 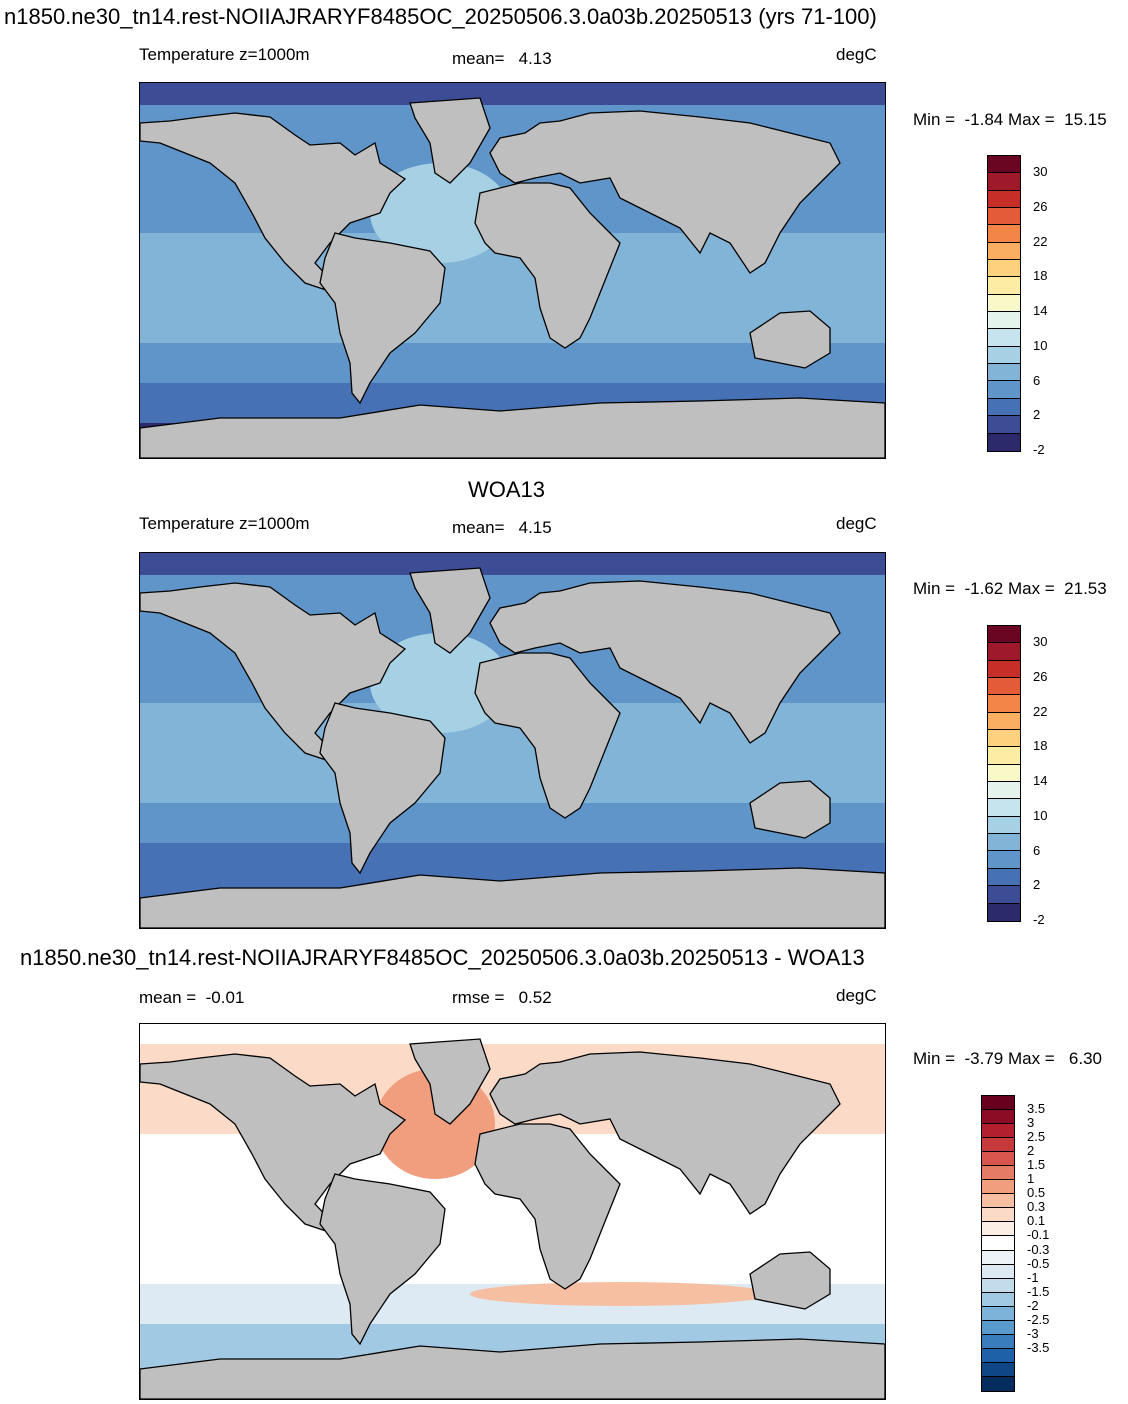 I want to click on colorbar-tick-label: -1, so click(x=1033, y=1277).